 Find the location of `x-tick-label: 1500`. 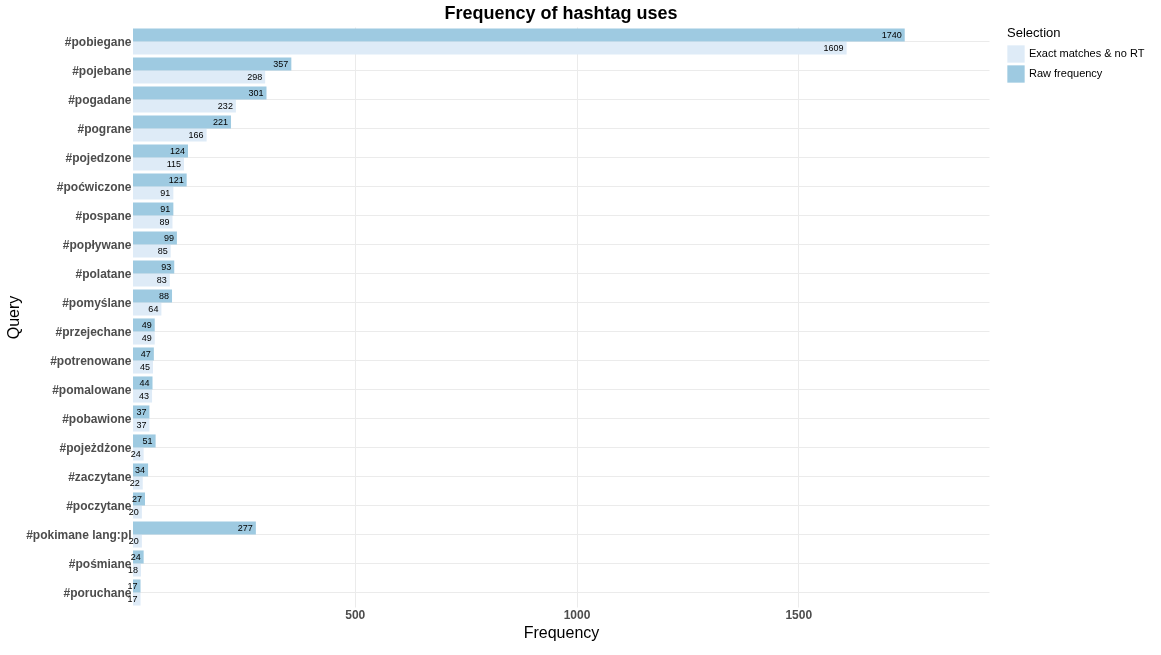

x-tick-label: 1500 is located at coordinates (799, 614).